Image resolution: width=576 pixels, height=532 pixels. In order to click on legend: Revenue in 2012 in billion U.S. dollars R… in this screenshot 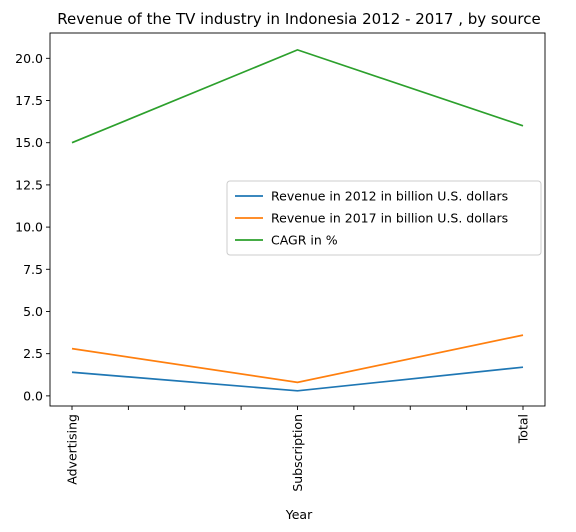, I will do `click(384, 218)`.